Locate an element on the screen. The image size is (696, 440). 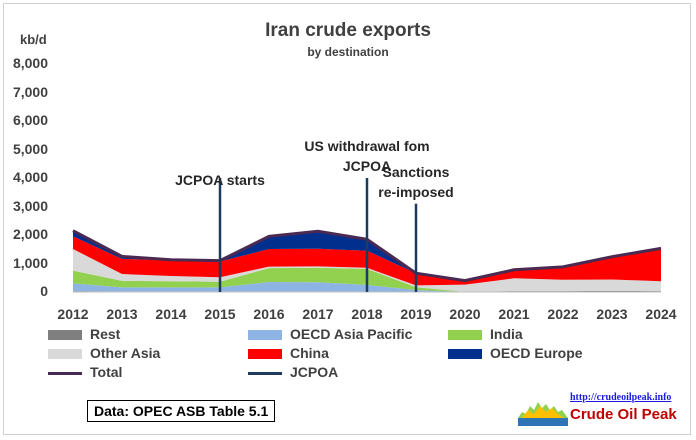
x-tick-label: 2015 is located at coordinates (220, 314).